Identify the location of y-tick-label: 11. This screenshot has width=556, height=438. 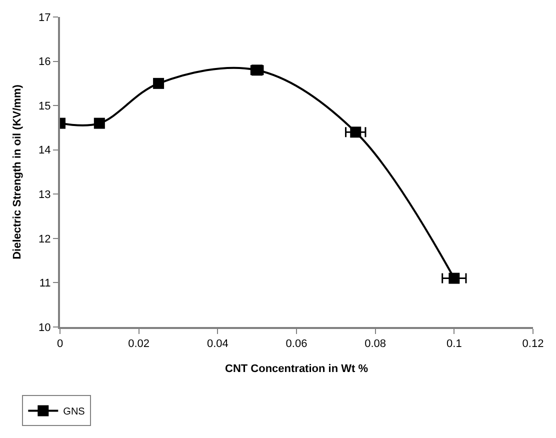
(45, 284).